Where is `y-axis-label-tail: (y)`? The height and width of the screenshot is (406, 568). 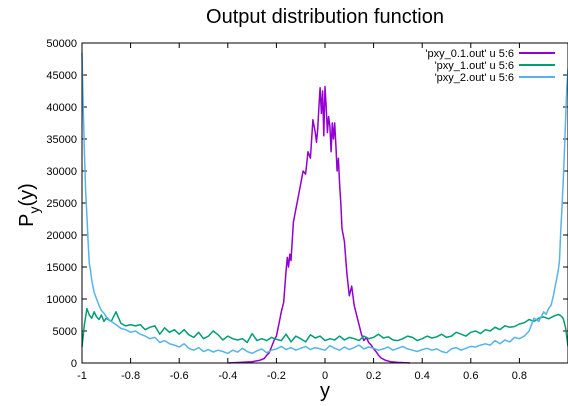
y-axis-label-tail: (y) is located at coordinates (27, 194).